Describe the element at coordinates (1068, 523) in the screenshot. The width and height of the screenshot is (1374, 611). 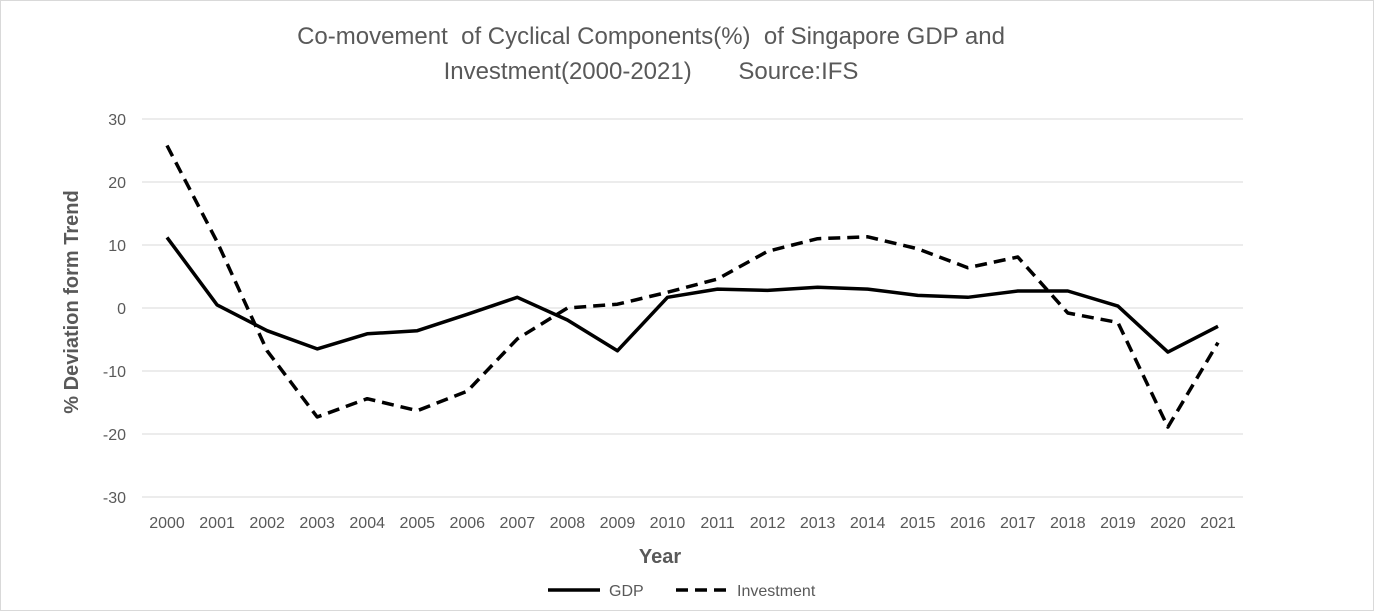
I see `x-tick-label: 2018` at that location.